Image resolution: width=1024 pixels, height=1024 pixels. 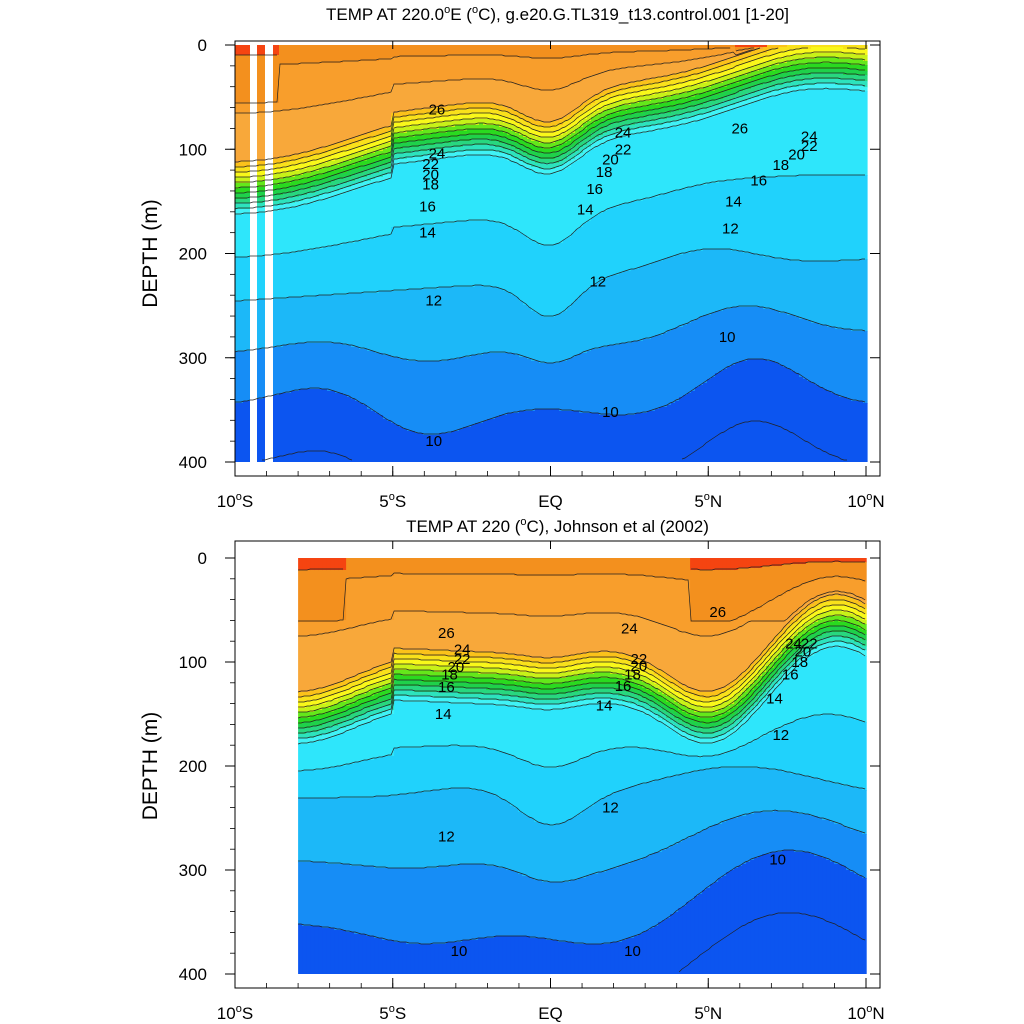 What do you see at coordinates (550, 216) in the screenshot?
I see `contour-line` at bounding box center [550, 216].